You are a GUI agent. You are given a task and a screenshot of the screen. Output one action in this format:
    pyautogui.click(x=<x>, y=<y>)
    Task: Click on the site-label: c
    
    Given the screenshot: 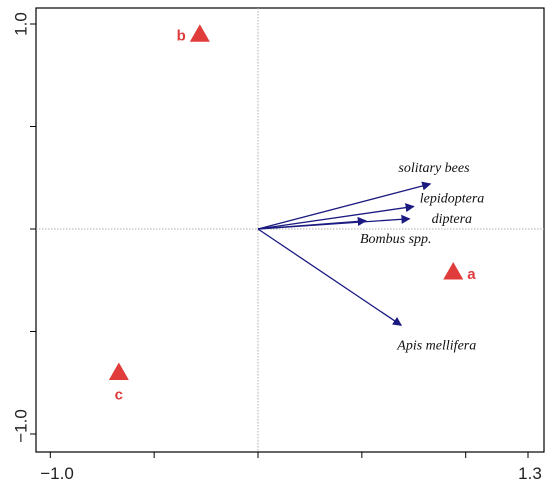 What is the action you would take?
    pyautogui.click(x=119, y=395)
    